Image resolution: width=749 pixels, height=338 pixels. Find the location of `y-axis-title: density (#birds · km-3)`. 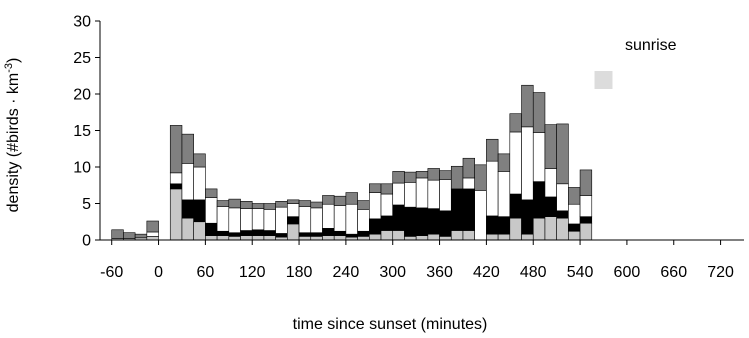

y-axis-title: density (#birds · km-3) is located at coordinates (13, 135).